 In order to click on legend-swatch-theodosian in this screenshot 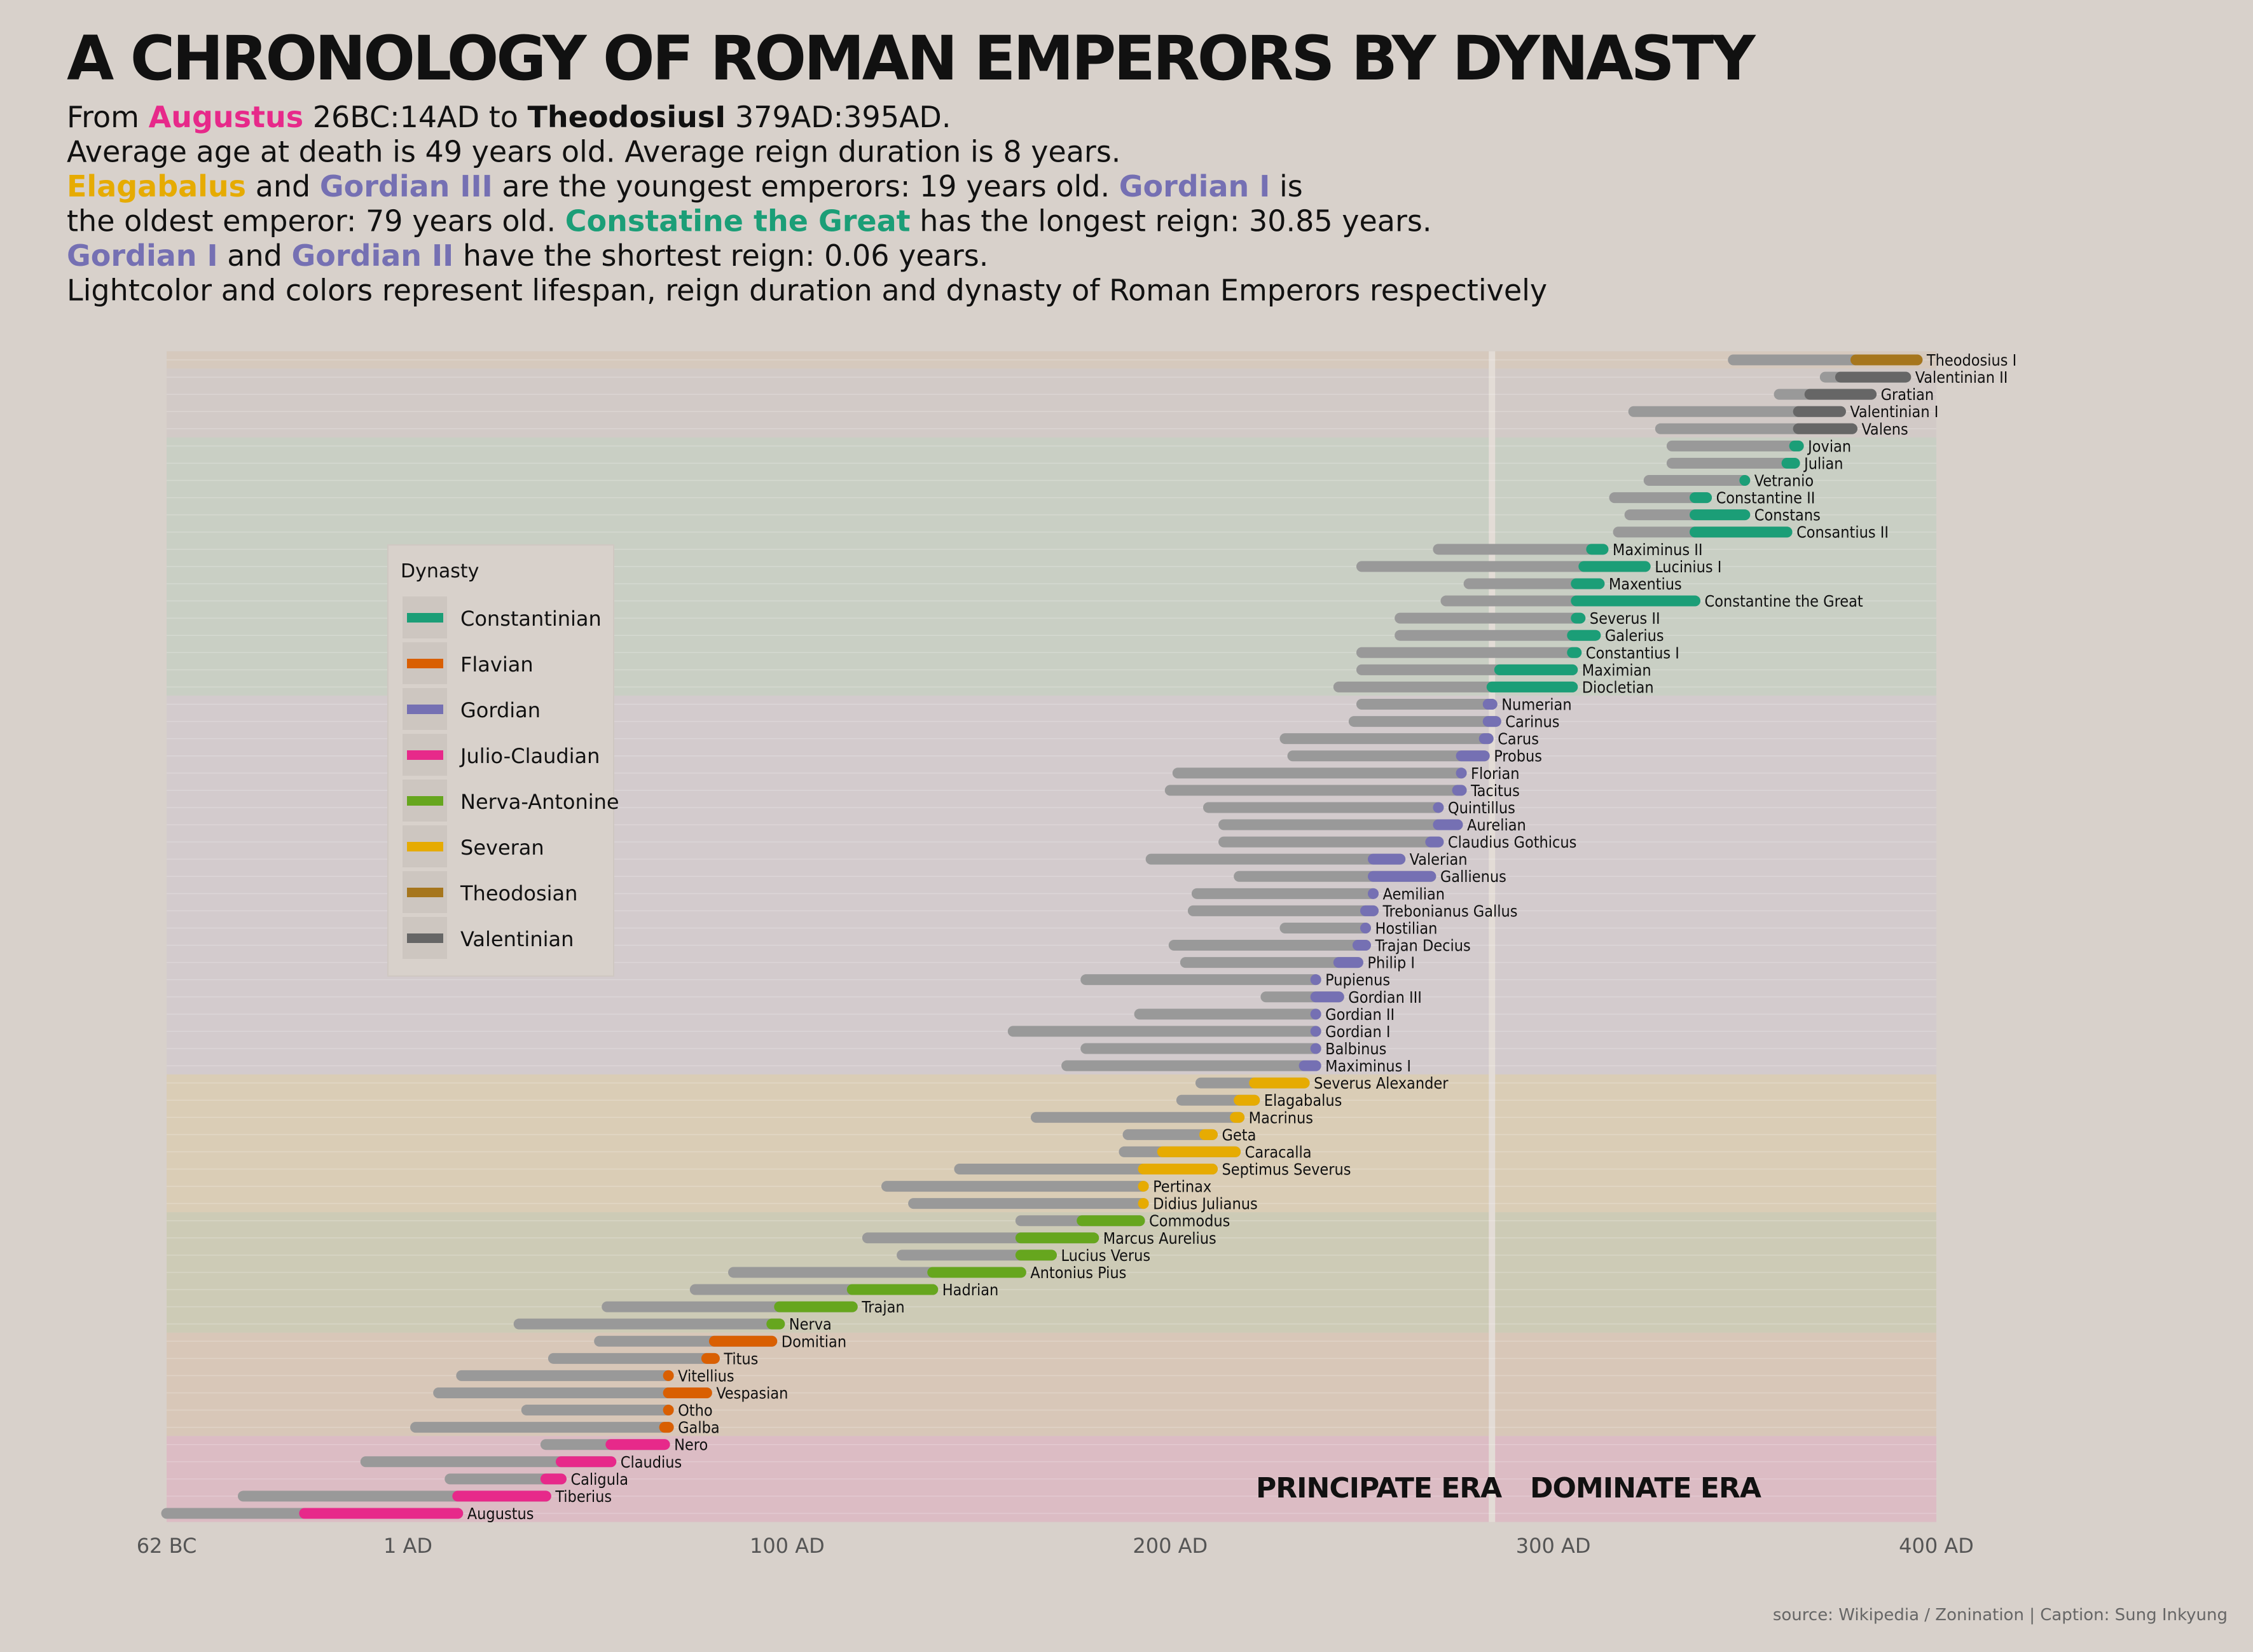, I will do `click(425, 893)`.